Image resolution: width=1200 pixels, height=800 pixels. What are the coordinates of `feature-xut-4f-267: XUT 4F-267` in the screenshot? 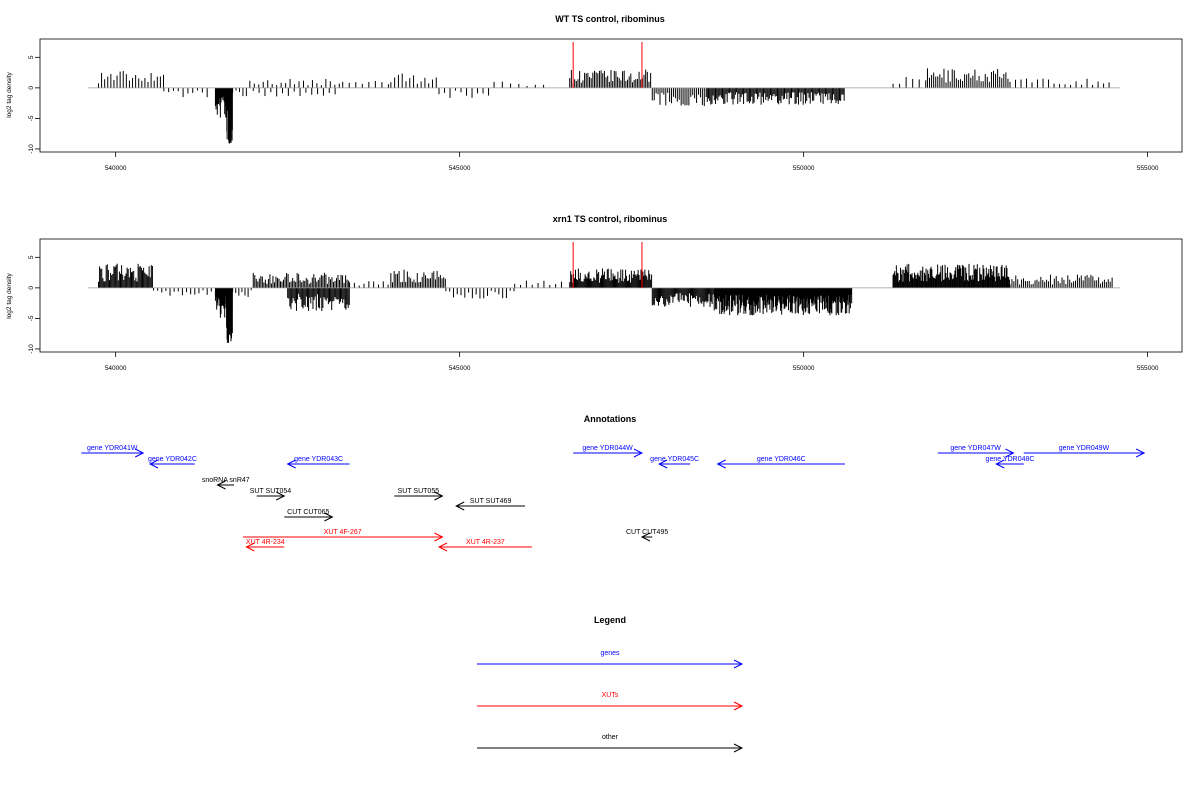 It's located at (343, 535).